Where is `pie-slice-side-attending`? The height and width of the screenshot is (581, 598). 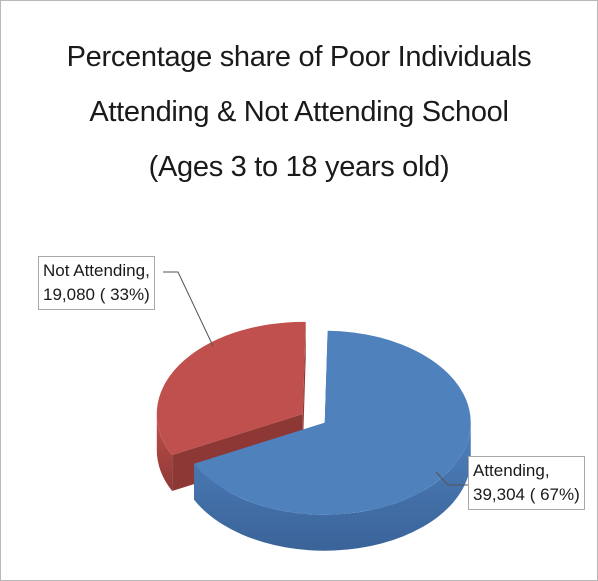 pie-slice-side-attending is located at coordinates (332, 486).